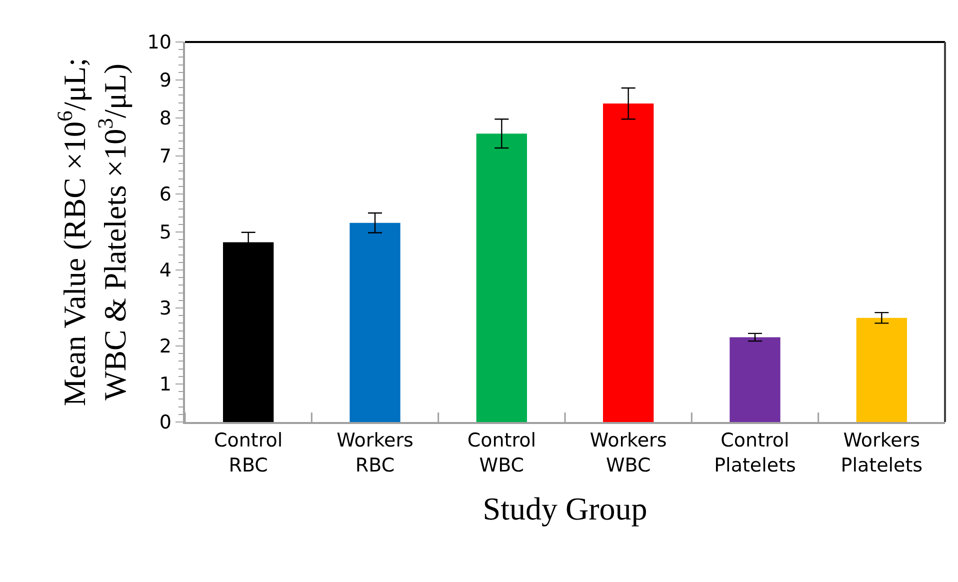 The height and width of the screenshot is (582, 958). What do you see at coordinates (165, 347) in the screenshot?
I see `y-tick-label: 2` at bounding box center [165, 347].